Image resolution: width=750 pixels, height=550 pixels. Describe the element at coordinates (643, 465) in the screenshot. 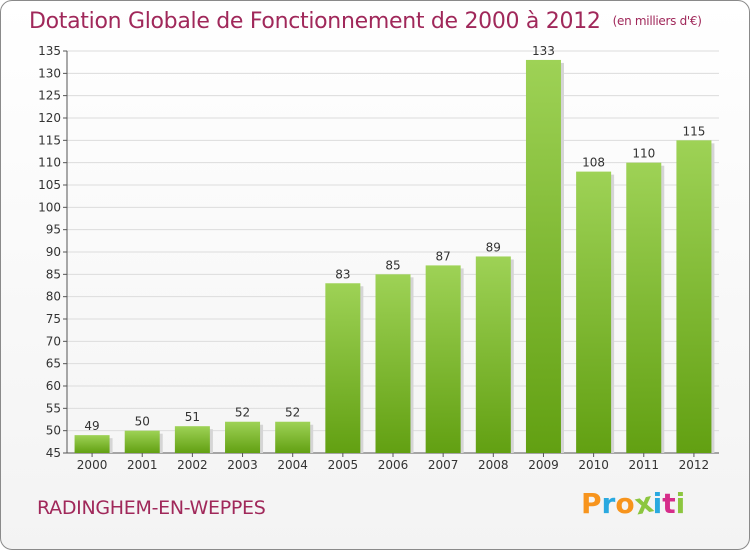

I see `x-tick-label: 2011` at that location.